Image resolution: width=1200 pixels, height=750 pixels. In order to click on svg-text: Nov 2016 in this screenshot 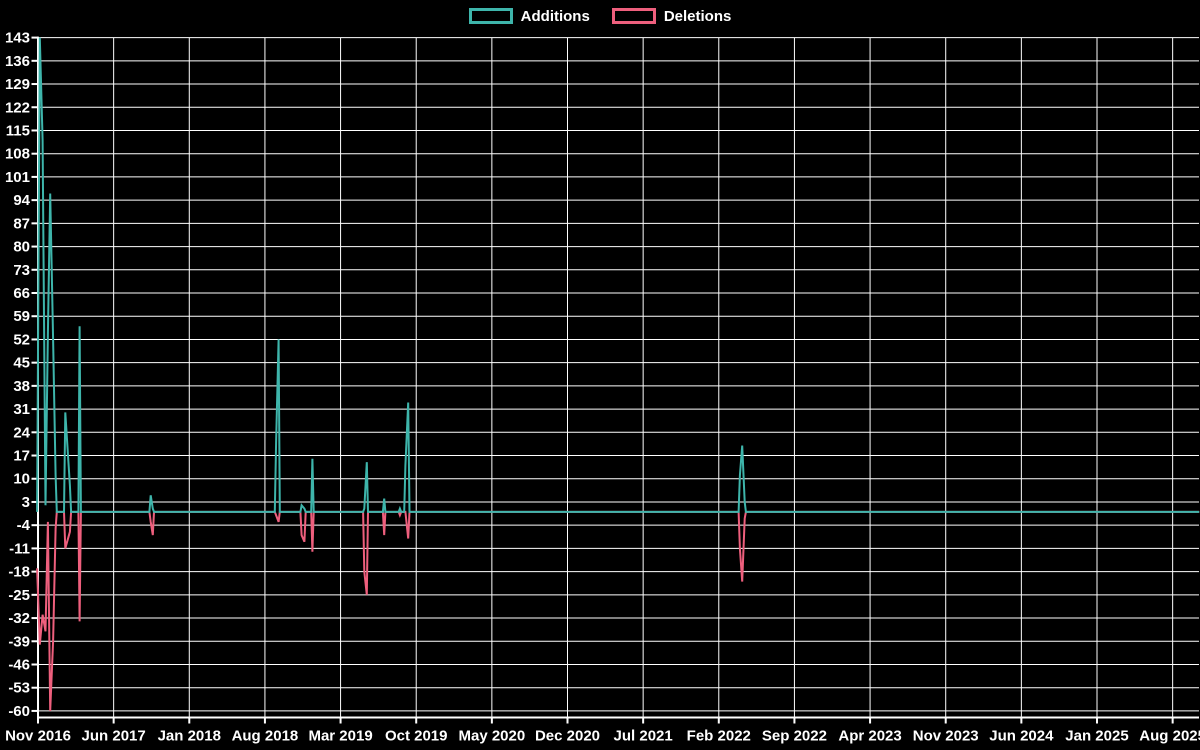, I will do `click(38, 736)`.